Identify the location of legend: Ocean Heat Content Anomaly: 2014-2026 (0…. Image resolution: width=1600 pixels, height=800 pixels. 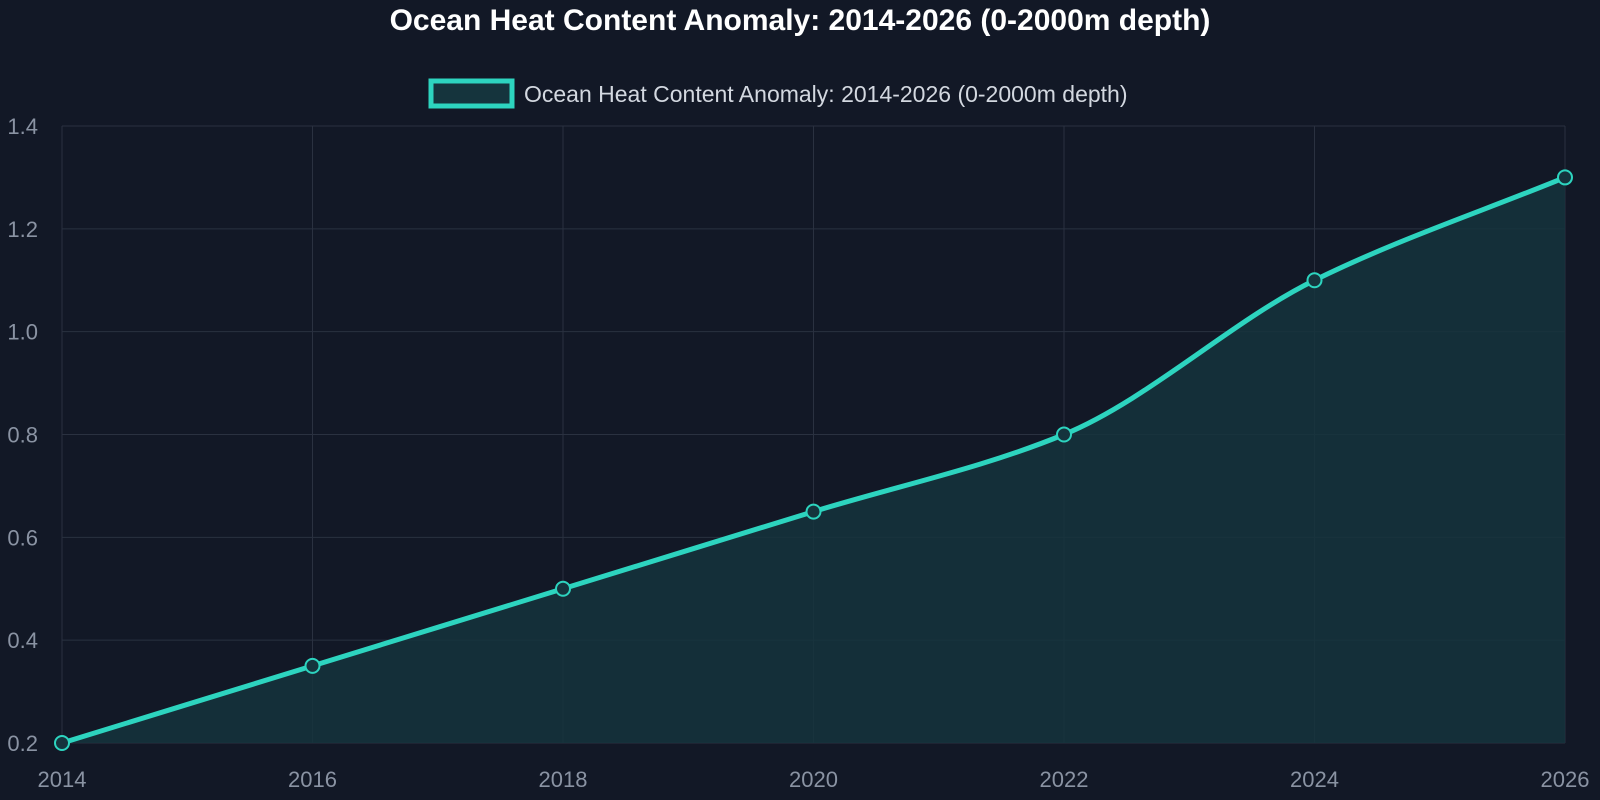
(778, 93).